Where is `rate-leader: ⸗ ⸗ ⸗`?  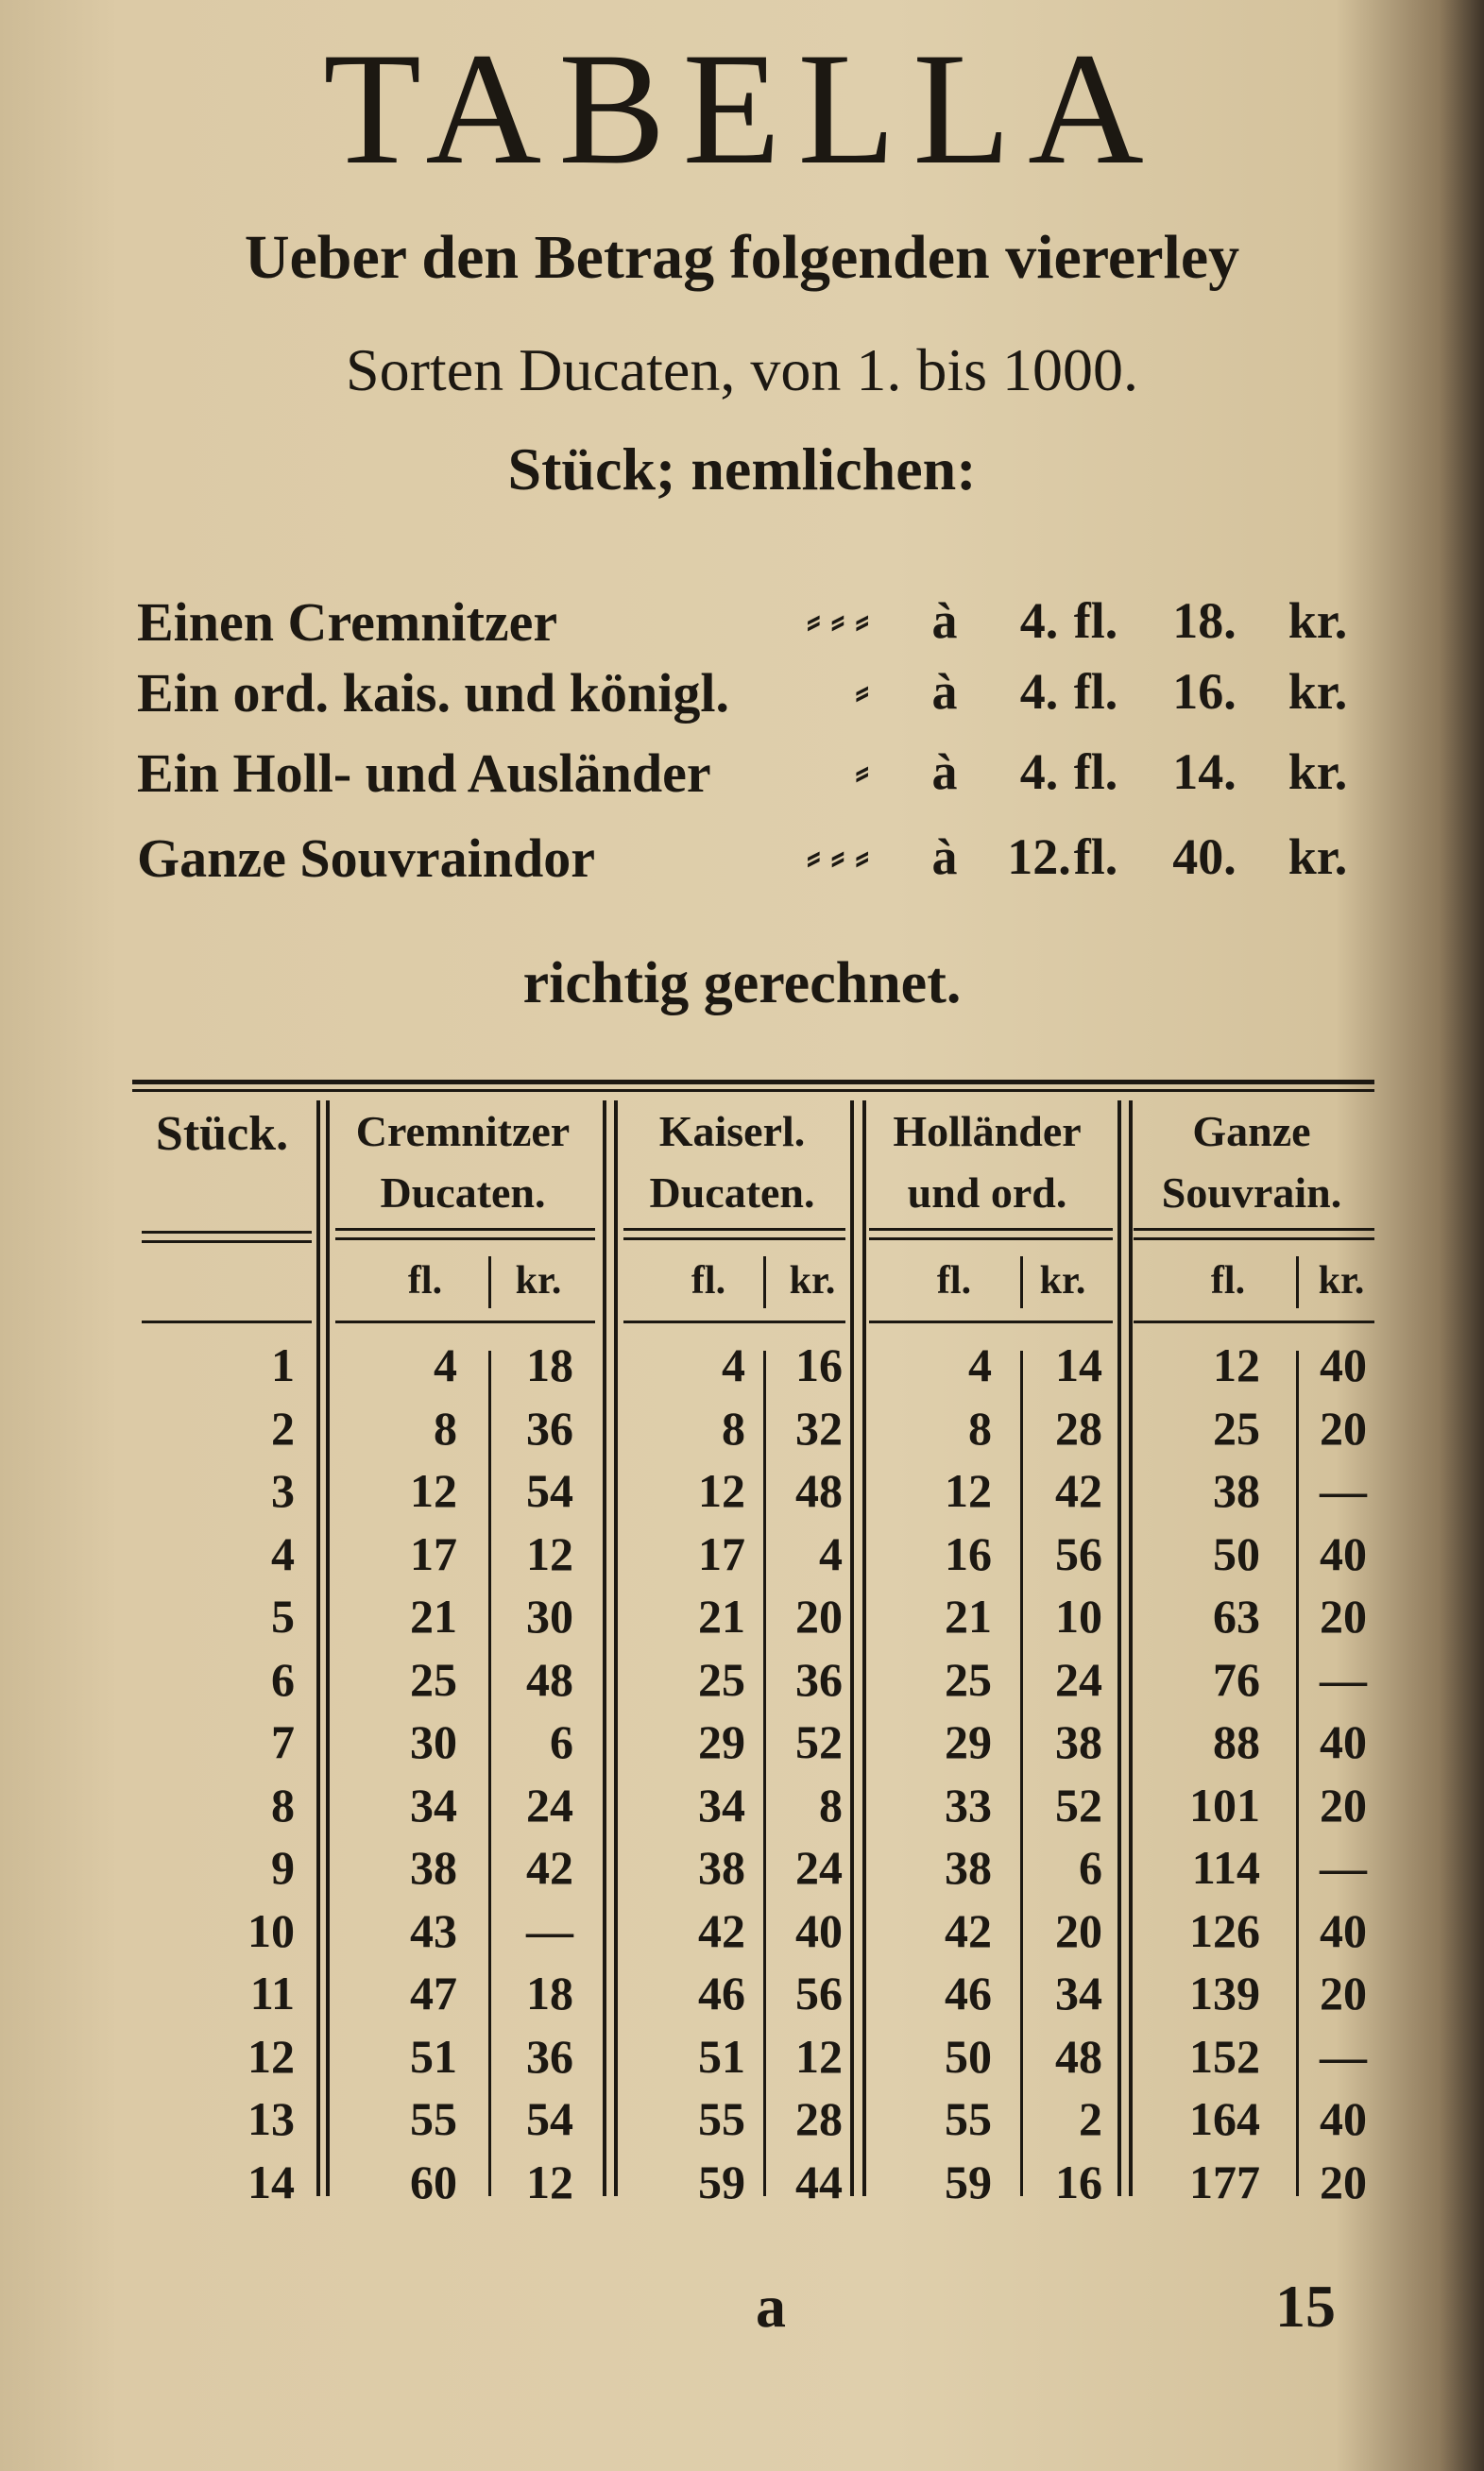
rate-leader: ⸗ ⸗ ⸗ is located at coordinates (838, 620).